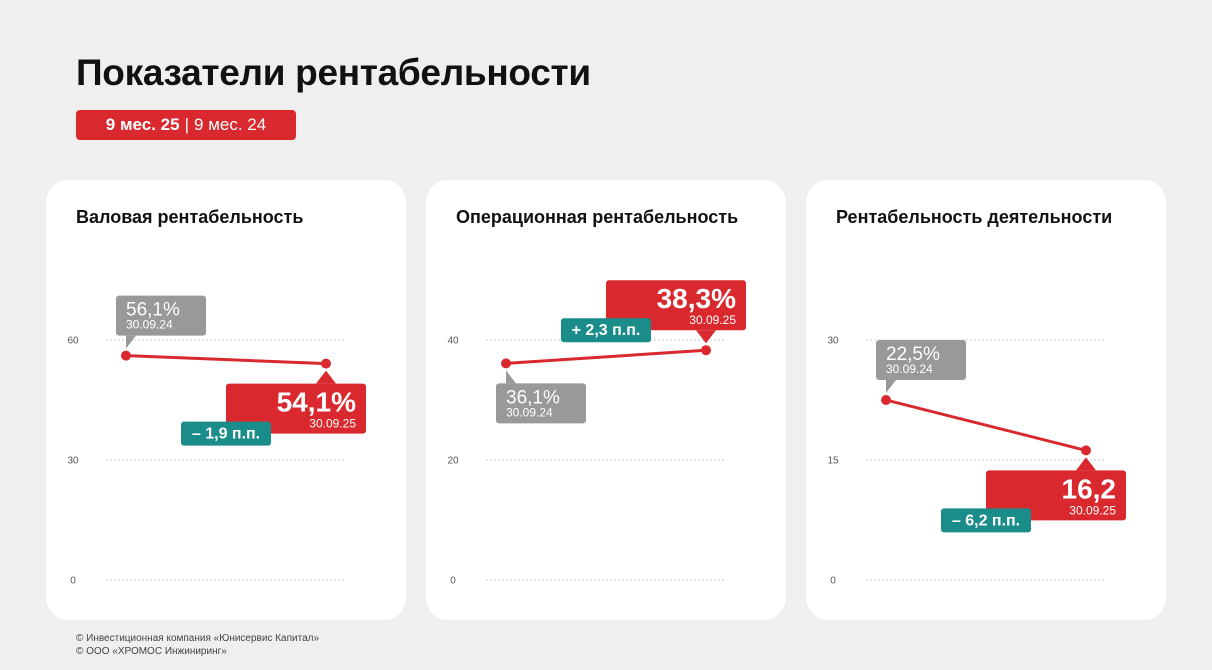 The height and width of the screenshot is (670, 1212). I want to click on card-title: Операционная рентабельность, so click(597, 217).